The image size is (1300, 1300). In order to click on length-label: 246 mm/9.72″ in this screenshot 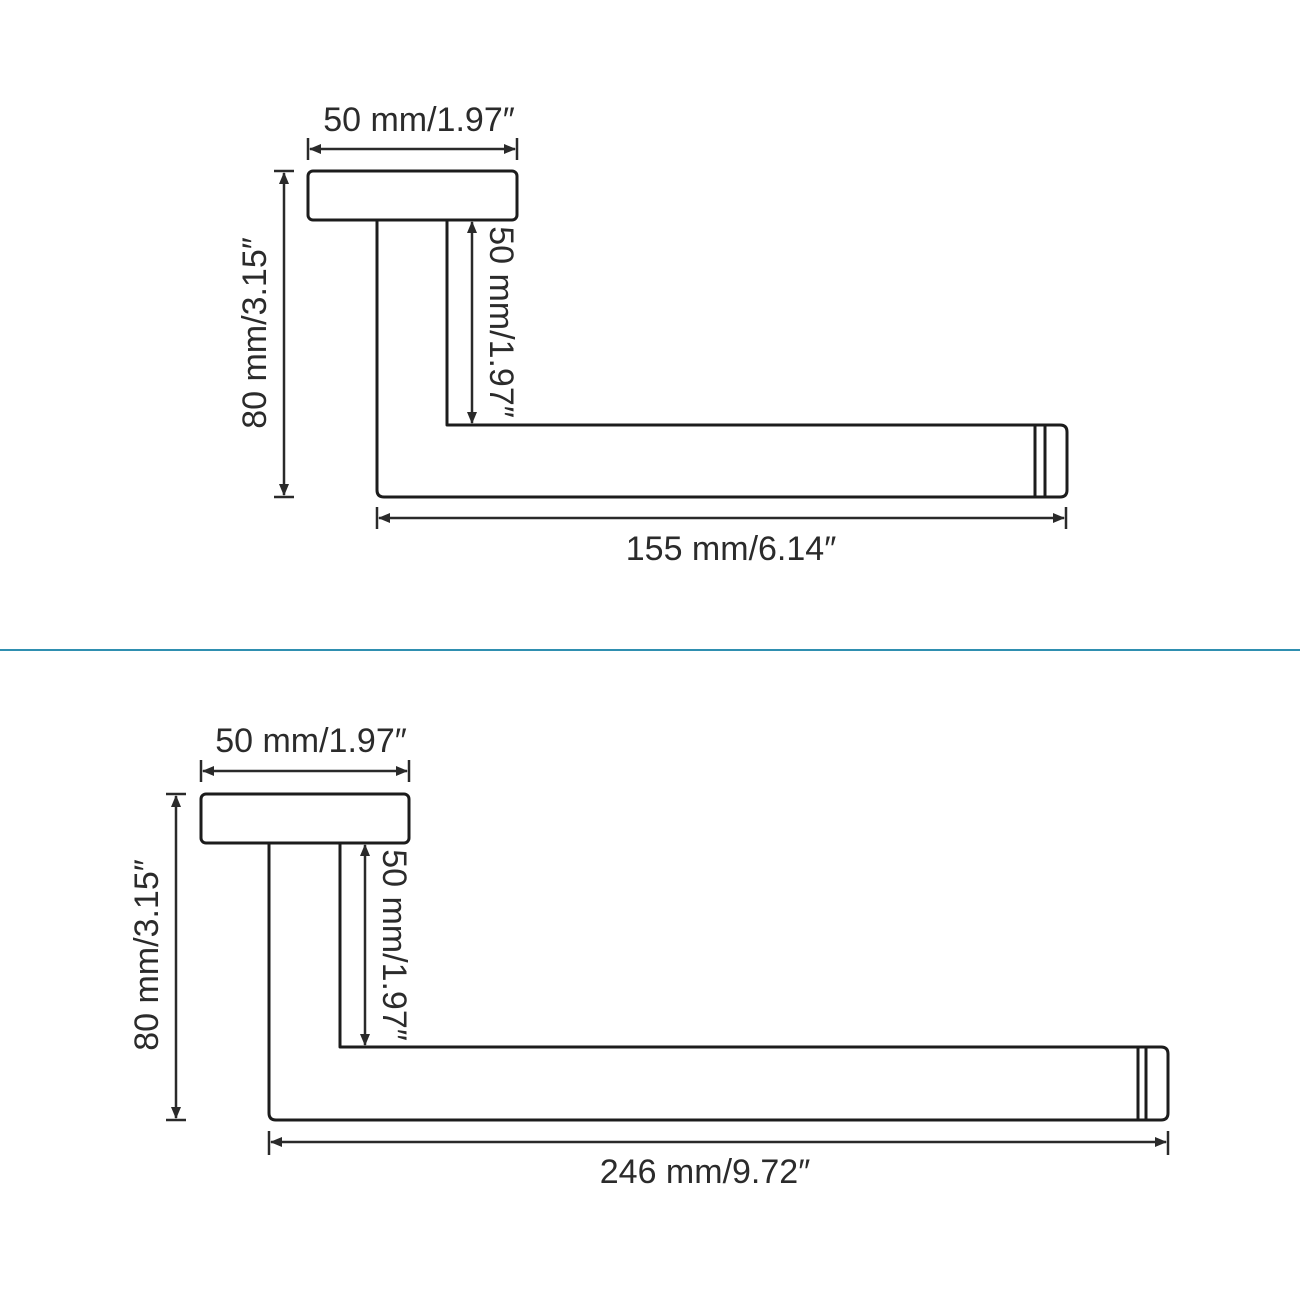, I will do `click(705, 1172)`.